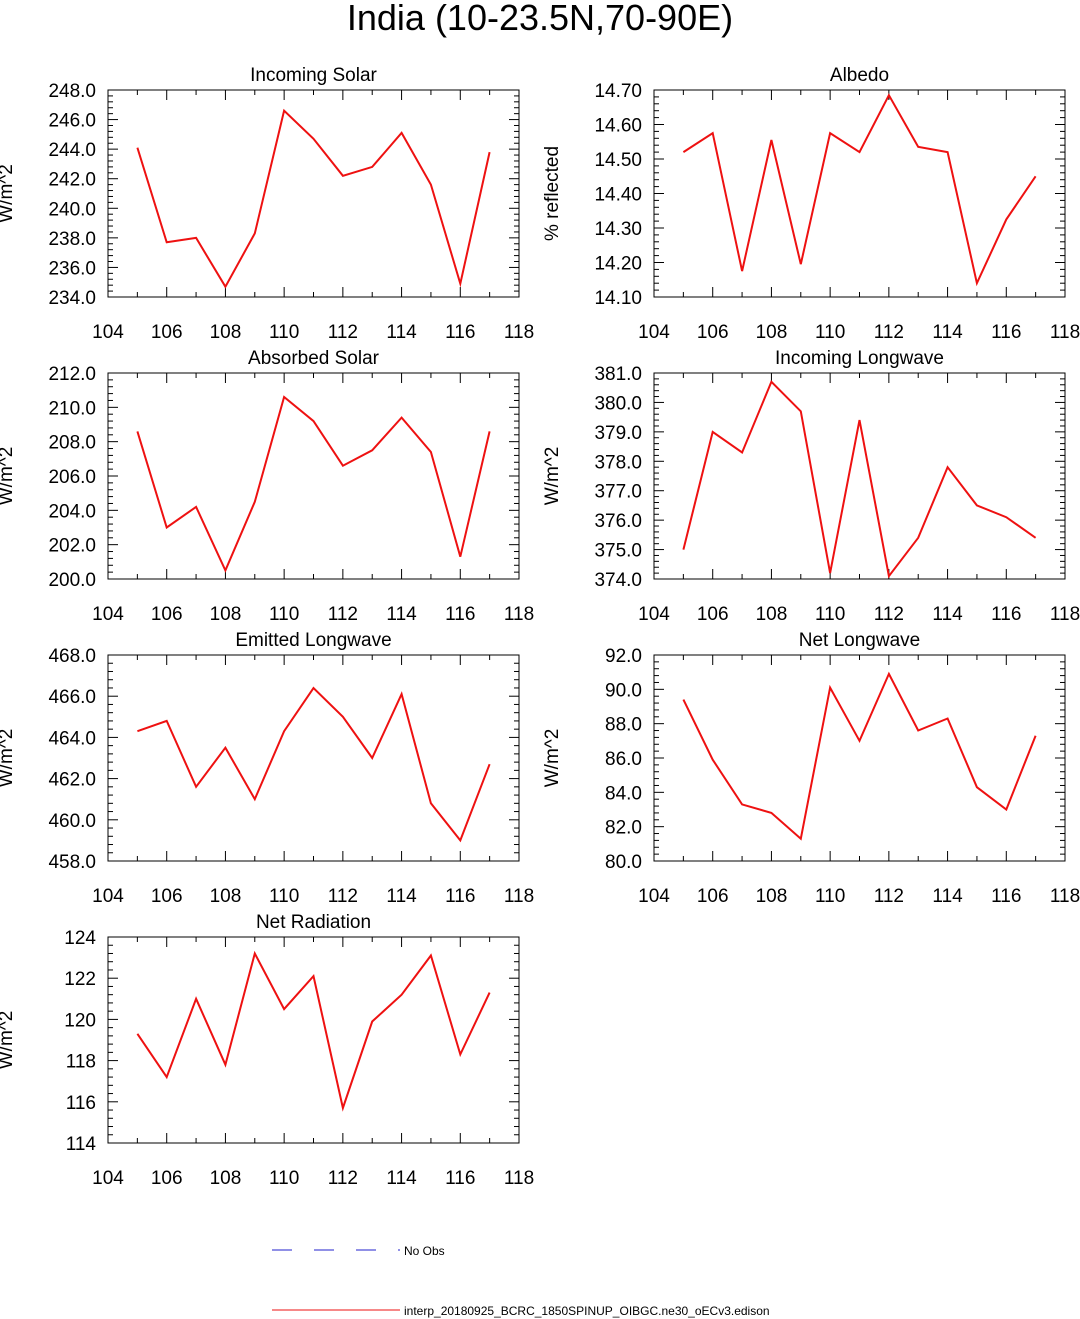  Describe the element at coordinates (623, 793) in the screenshot. I see `y-tick-label: 84.0` at that location.